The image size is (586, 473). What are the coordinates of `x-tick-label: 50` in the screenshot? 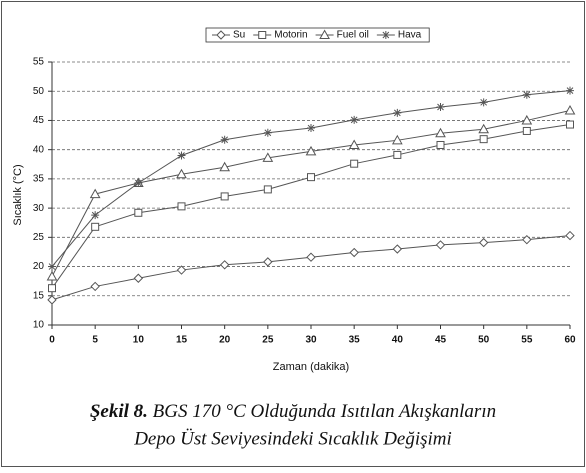 It's located at (484, 340).